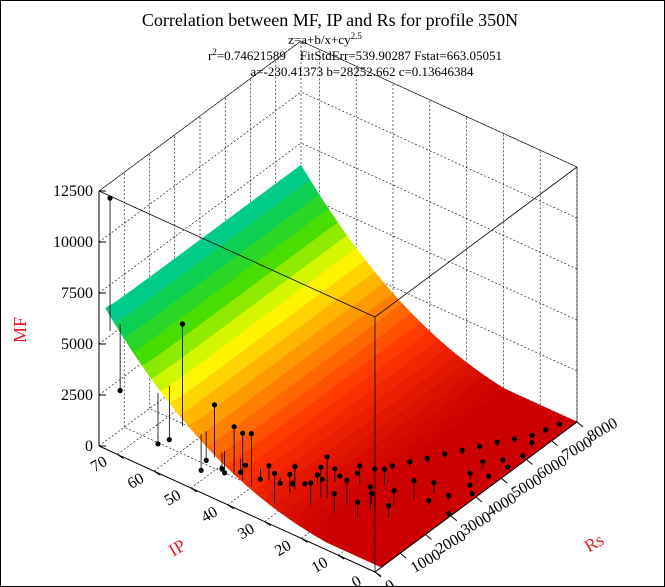  What do you see at coordinates (77, 344) in the screenshot?
I see `z-tick-label: 5000` at bounding box center [77, 344].